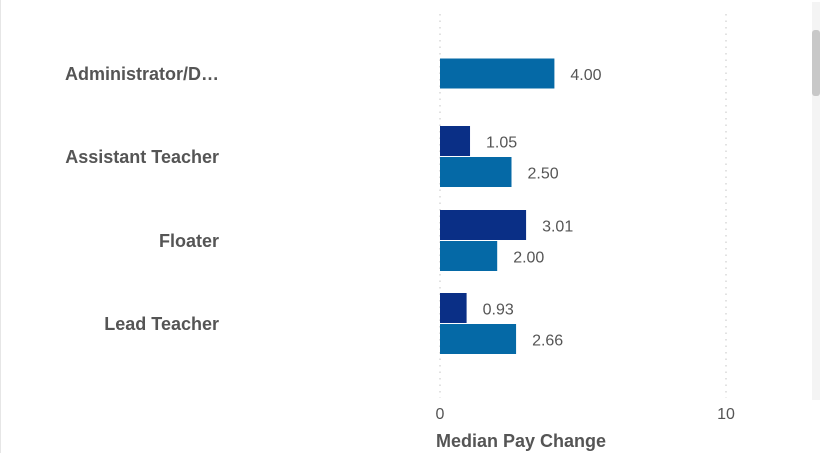 The height and width of the screenshot is (453, 820). I want to click on x-tick-label-0: 0, so click(440, 414).